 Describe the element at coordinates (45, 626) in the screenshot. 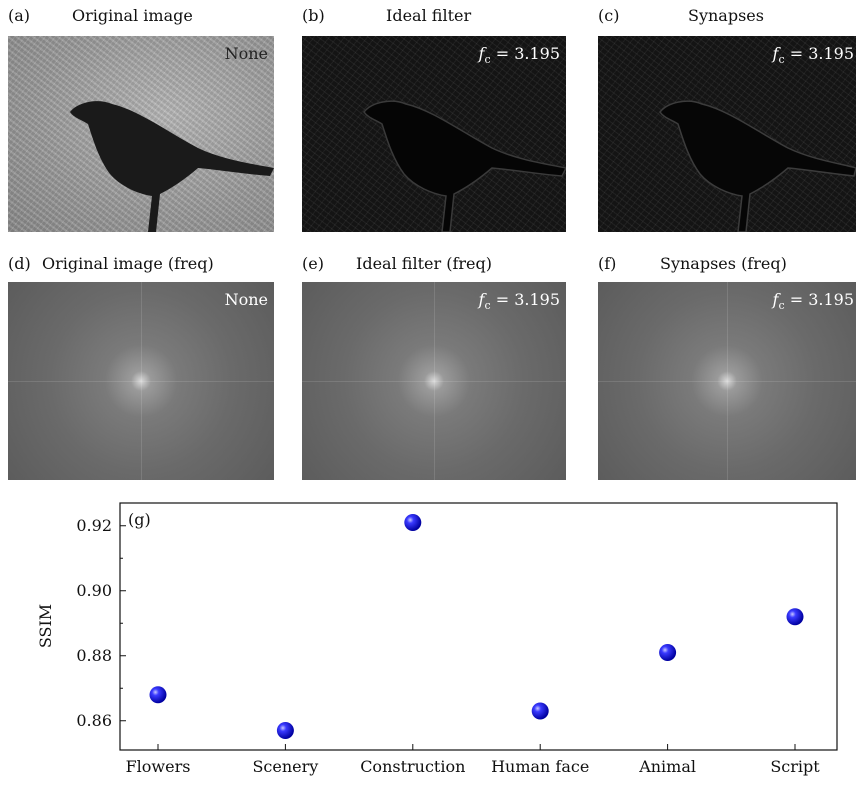

I see `y-axis-label: SSIM` at that location.